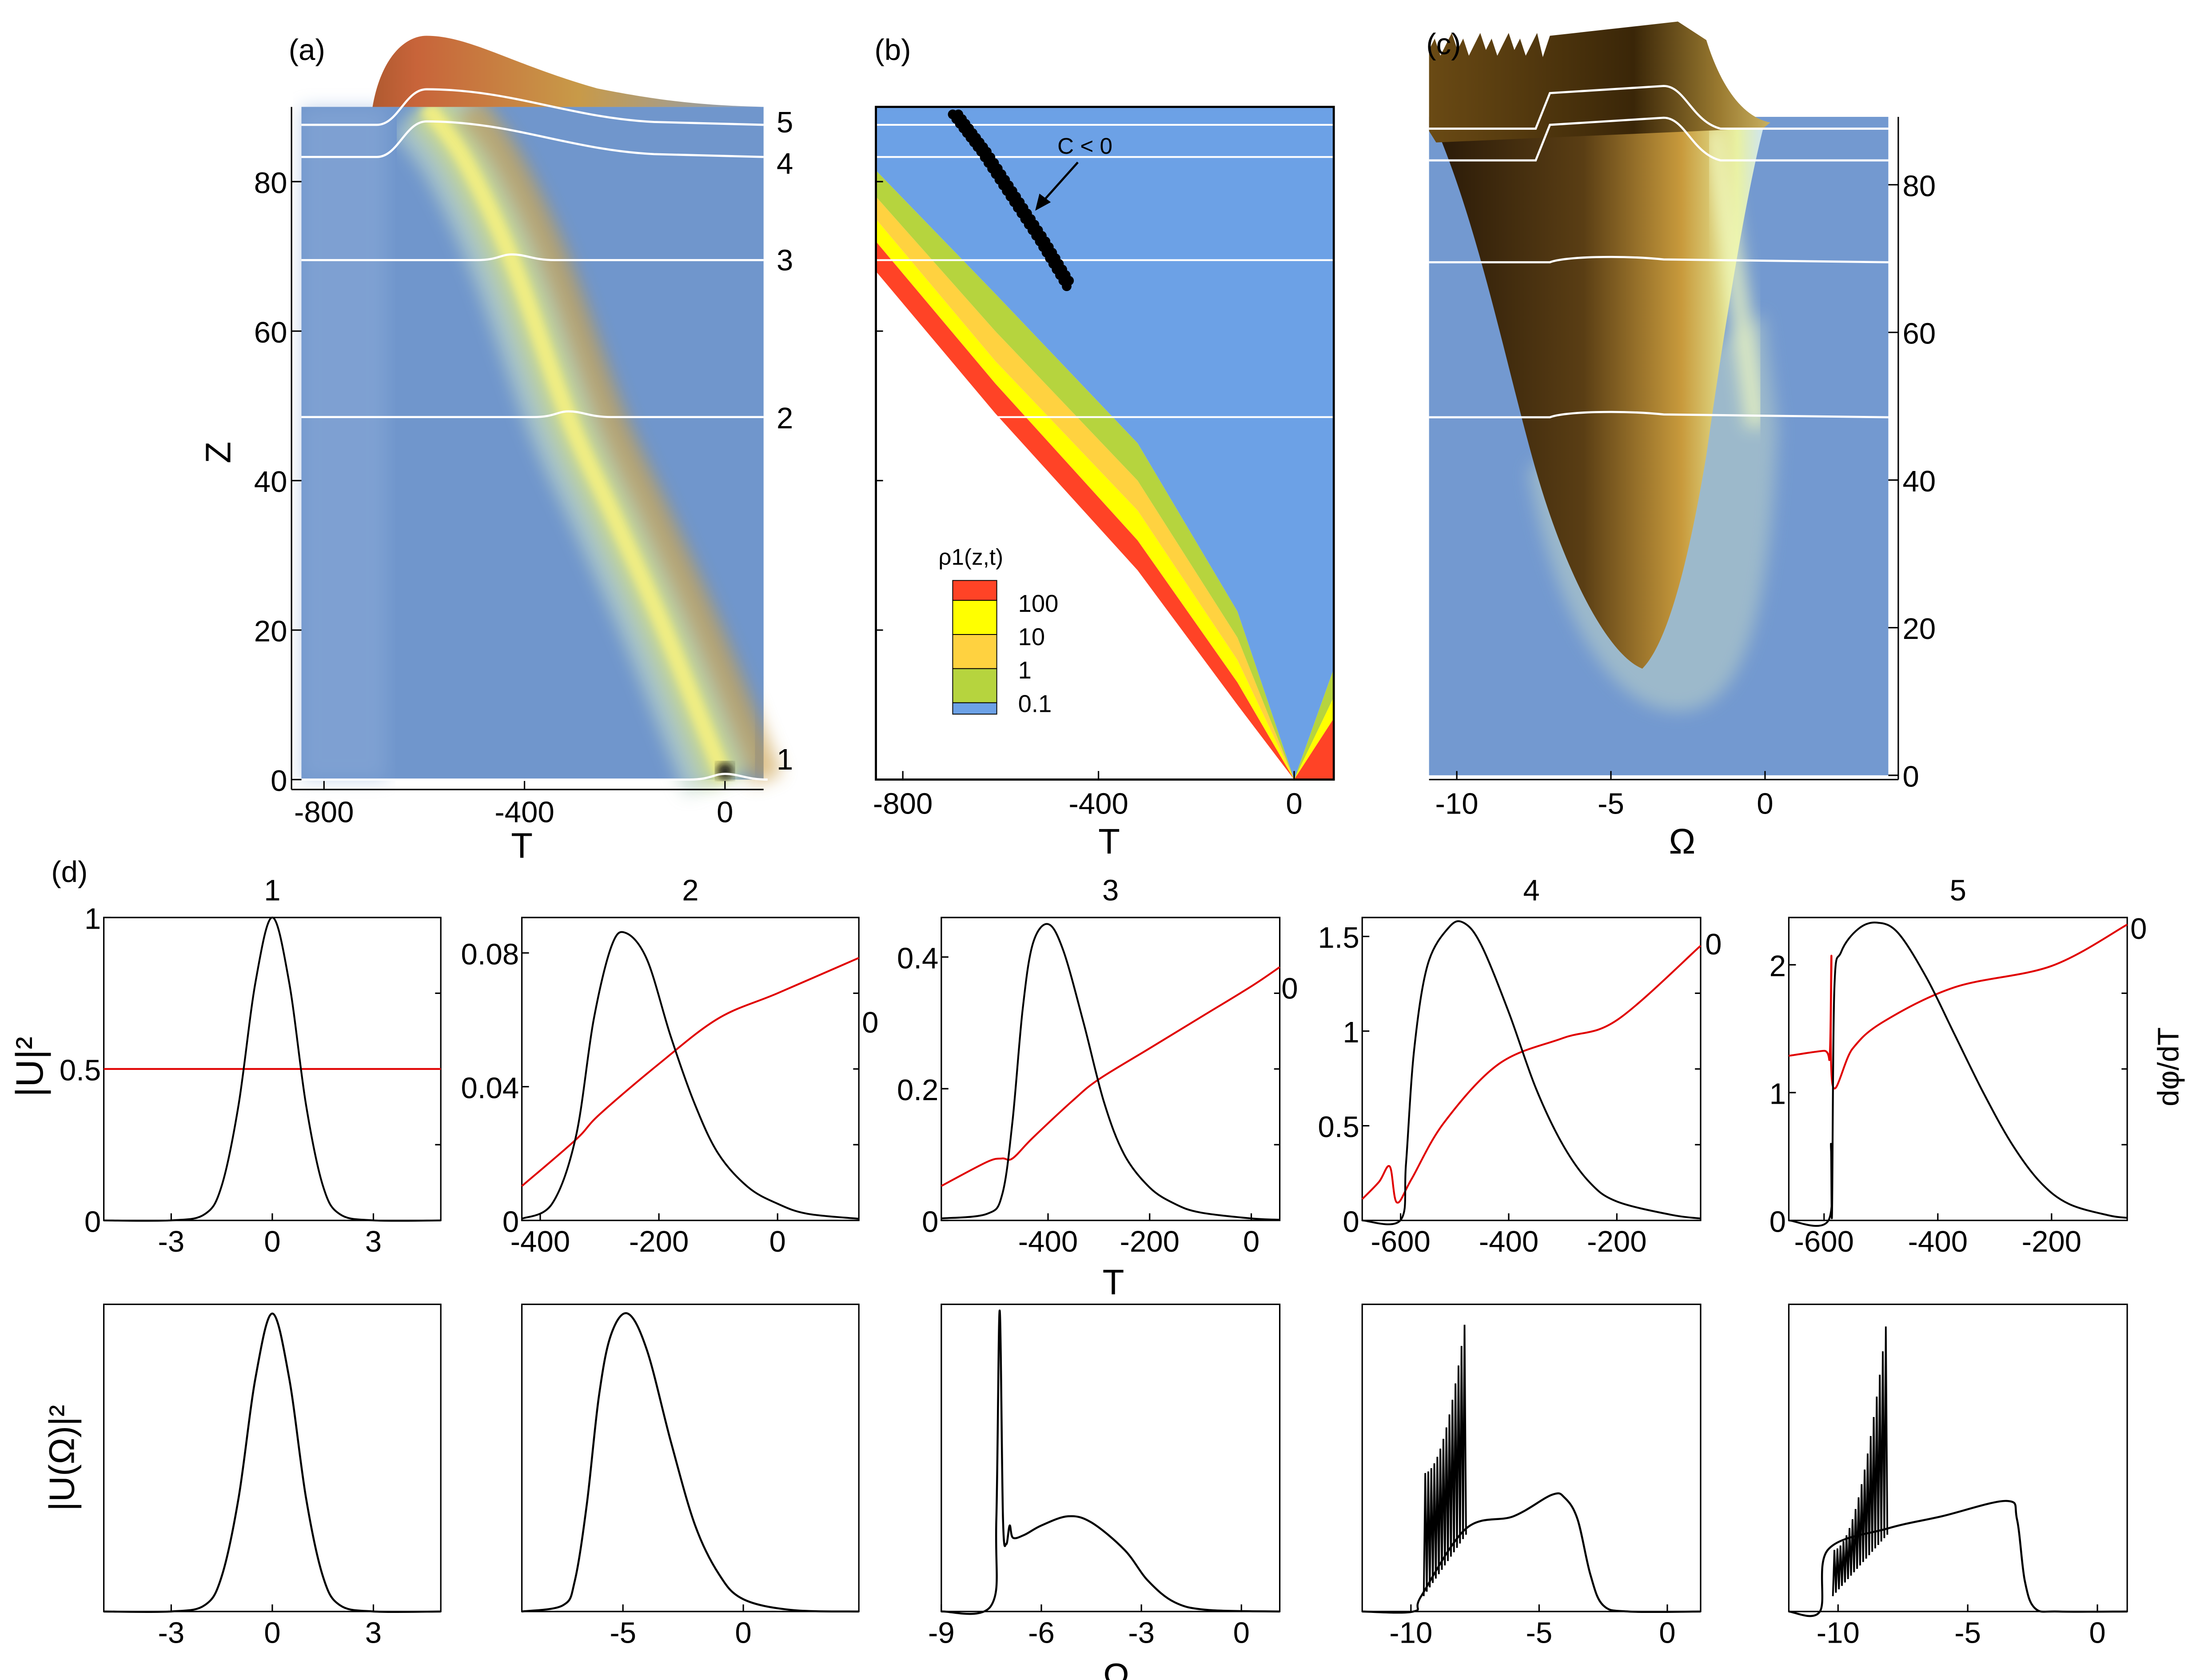 The height and width of the screenshot is (1680, 2204). I want to click on slice-label-3: 3, so click(785, 260).